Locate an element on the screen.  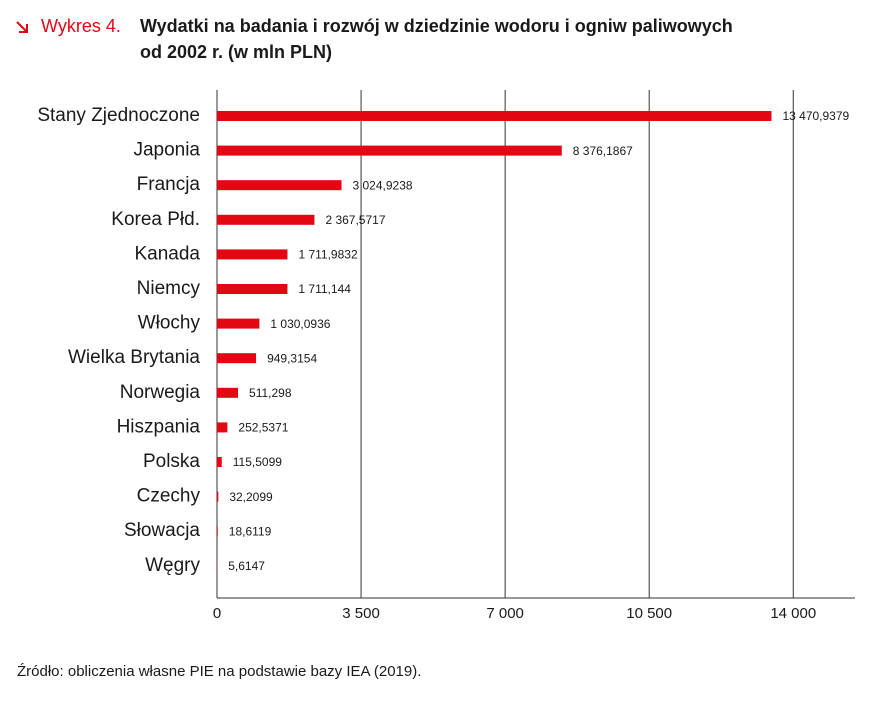
value-label: 115,5099 is located at coordinates (257, 462).